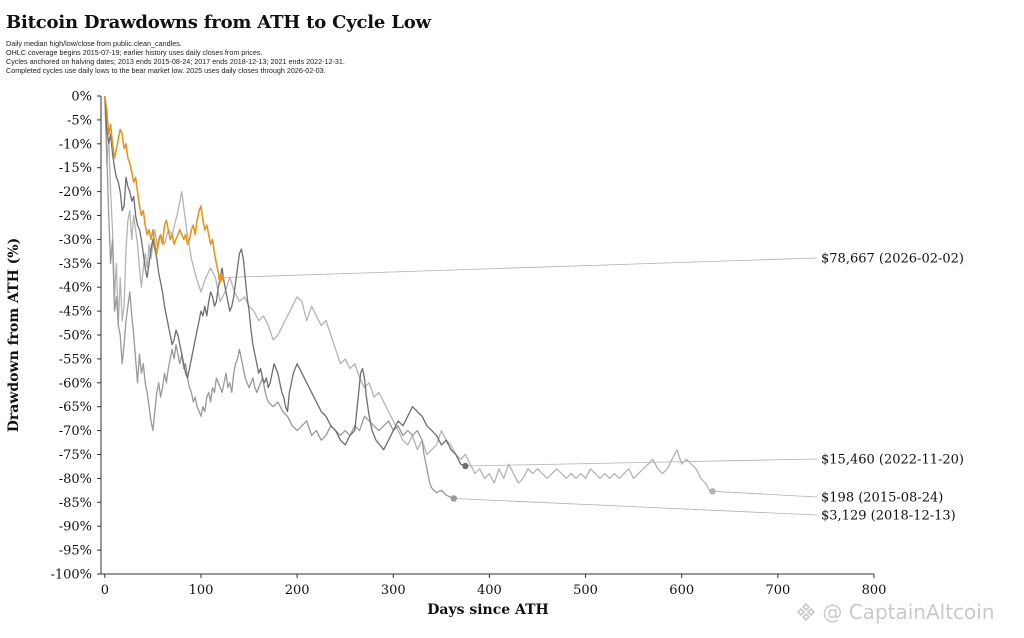 This screenshot has height=638, width=1024. Describe the element at coordinates (777, 590) in the screenshot. I see `x-tick-label: 700` at that location.